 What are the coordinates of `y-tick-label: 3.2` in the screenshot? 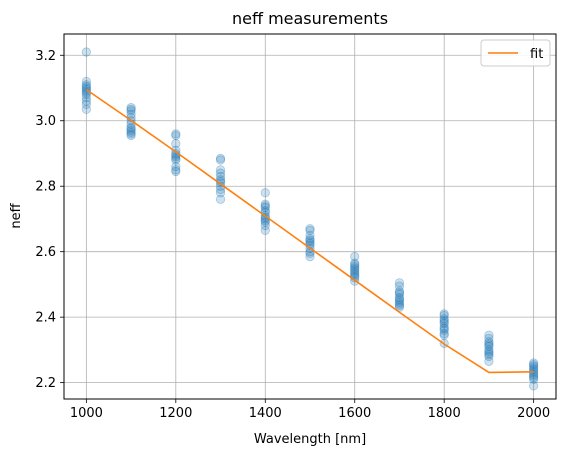 It's located at (45, 56).